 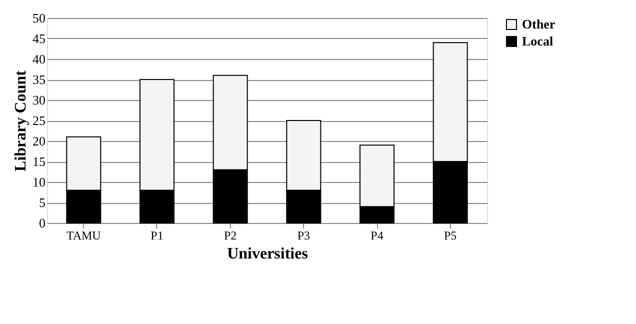 I want to click on y-tick-label: 30, so click(x=39, y=100).